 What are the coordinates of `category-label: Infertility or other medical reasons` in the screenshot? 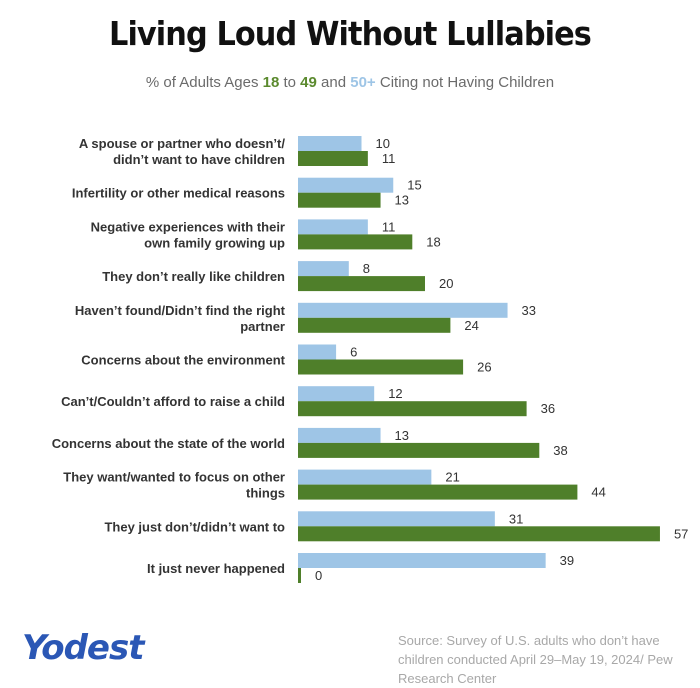 It's located at (178, 193).